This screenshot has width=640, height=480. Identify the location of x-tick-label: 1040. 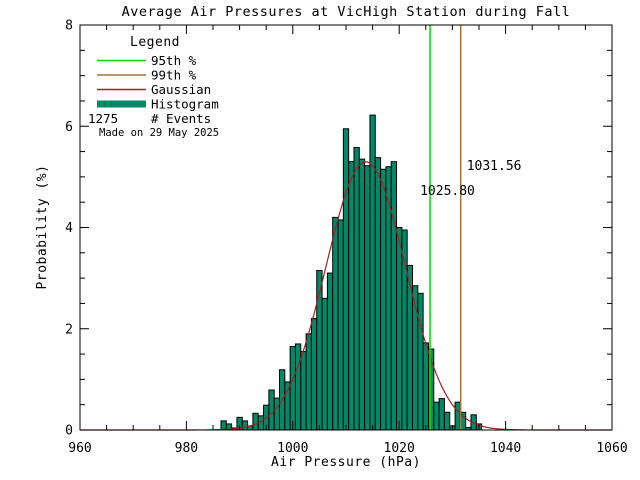
(505, 448).